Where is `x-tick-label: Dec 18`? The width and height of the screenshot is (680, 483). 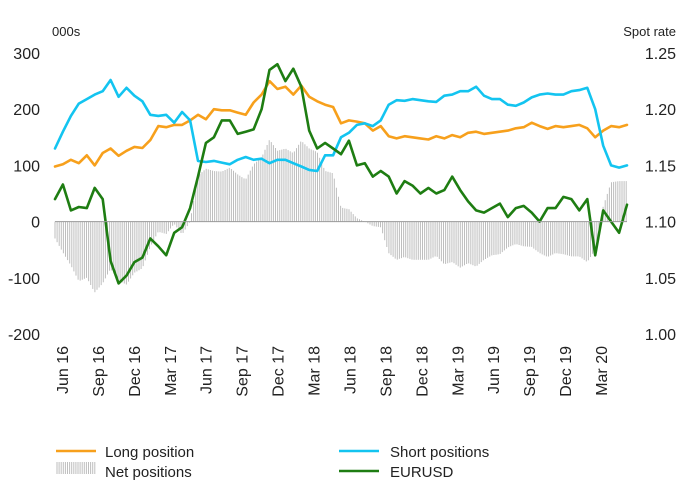
x-tick-label: Dec 18 is located at coordinates (422, 371).